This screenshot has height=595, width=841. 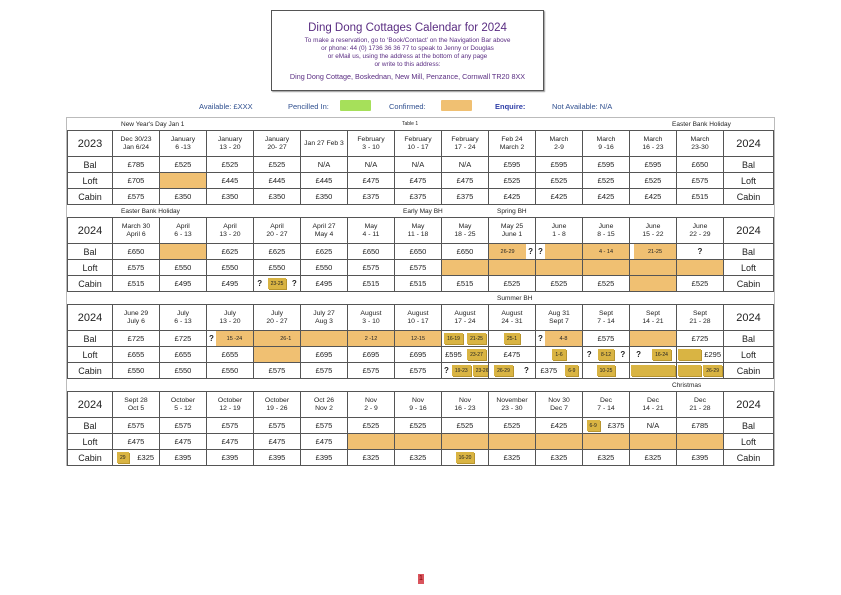 I want to click on week-price-cell: 12-15, so click(x=418, y=338).